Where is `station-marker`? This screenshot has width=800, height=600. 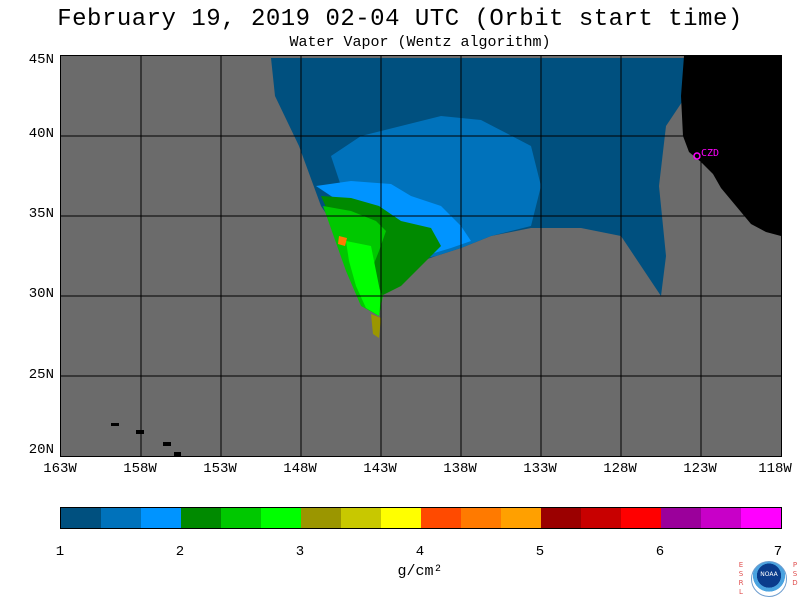
station-marker is located at coordinates (697, 156).